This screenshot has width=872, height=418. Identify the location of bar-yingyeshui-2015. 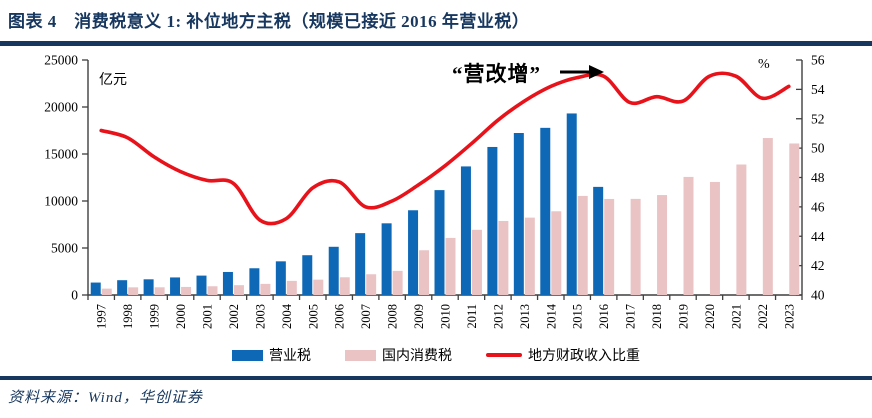
(571, 204).